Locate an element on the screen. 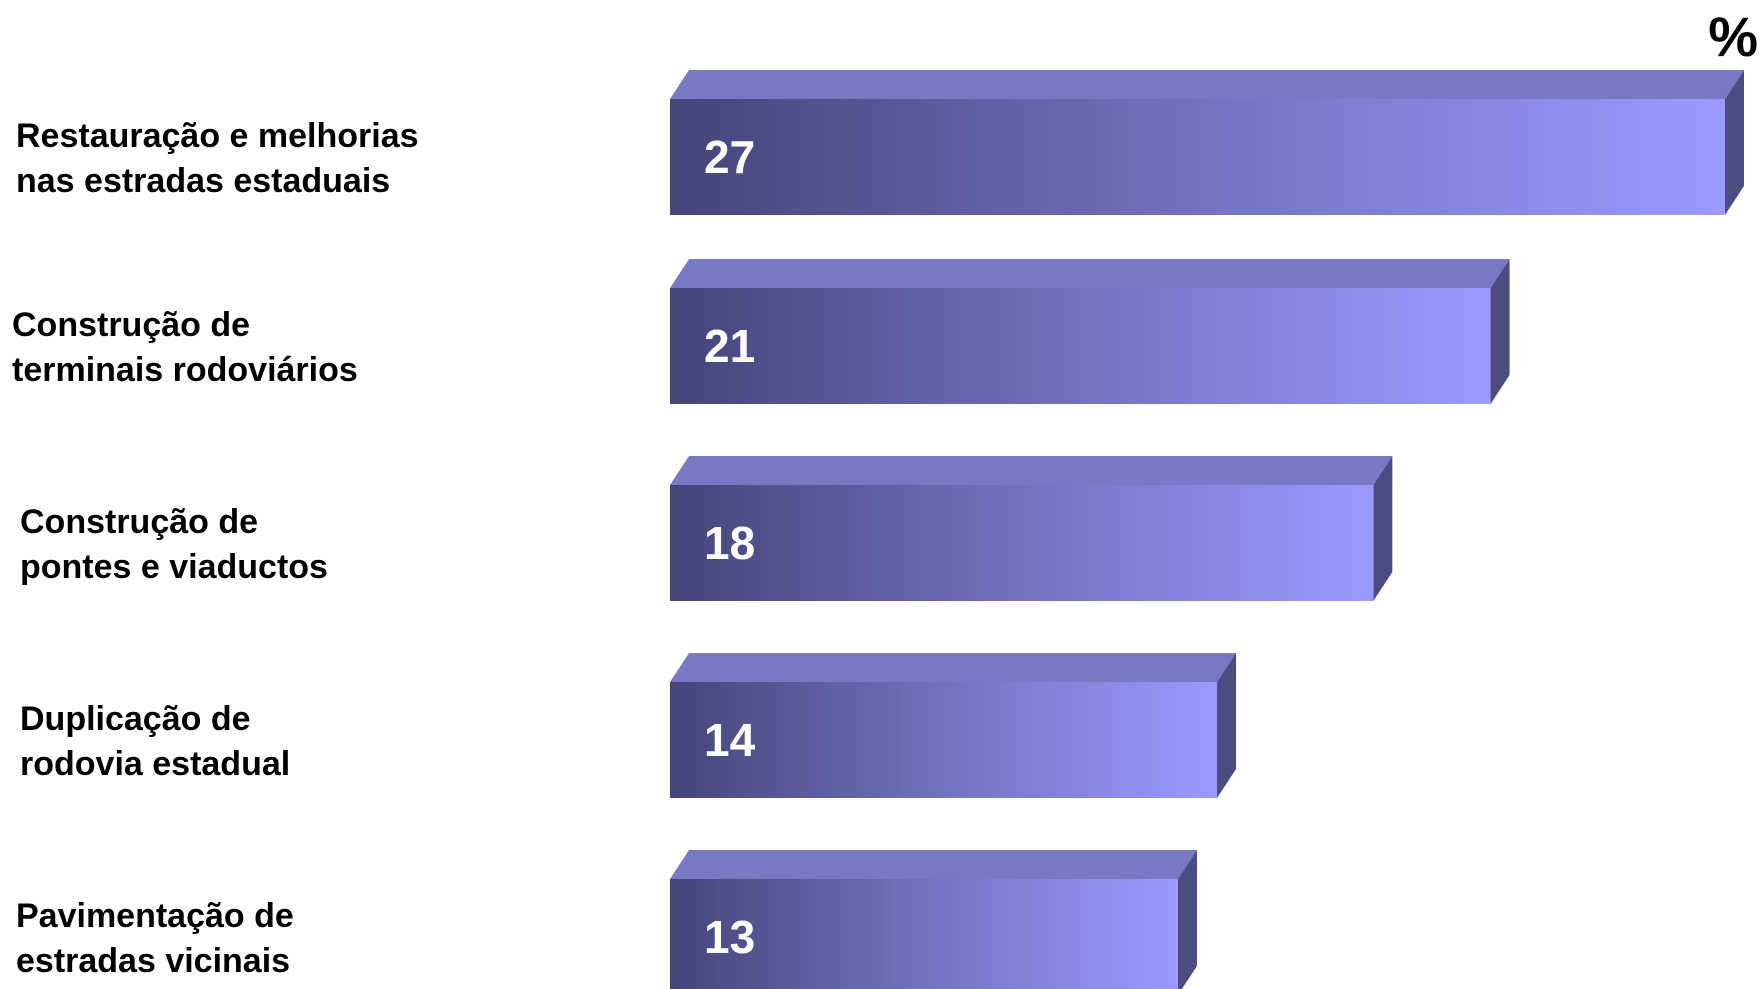  category-label-line: Duplicação de is located at coordinates (135, 719).